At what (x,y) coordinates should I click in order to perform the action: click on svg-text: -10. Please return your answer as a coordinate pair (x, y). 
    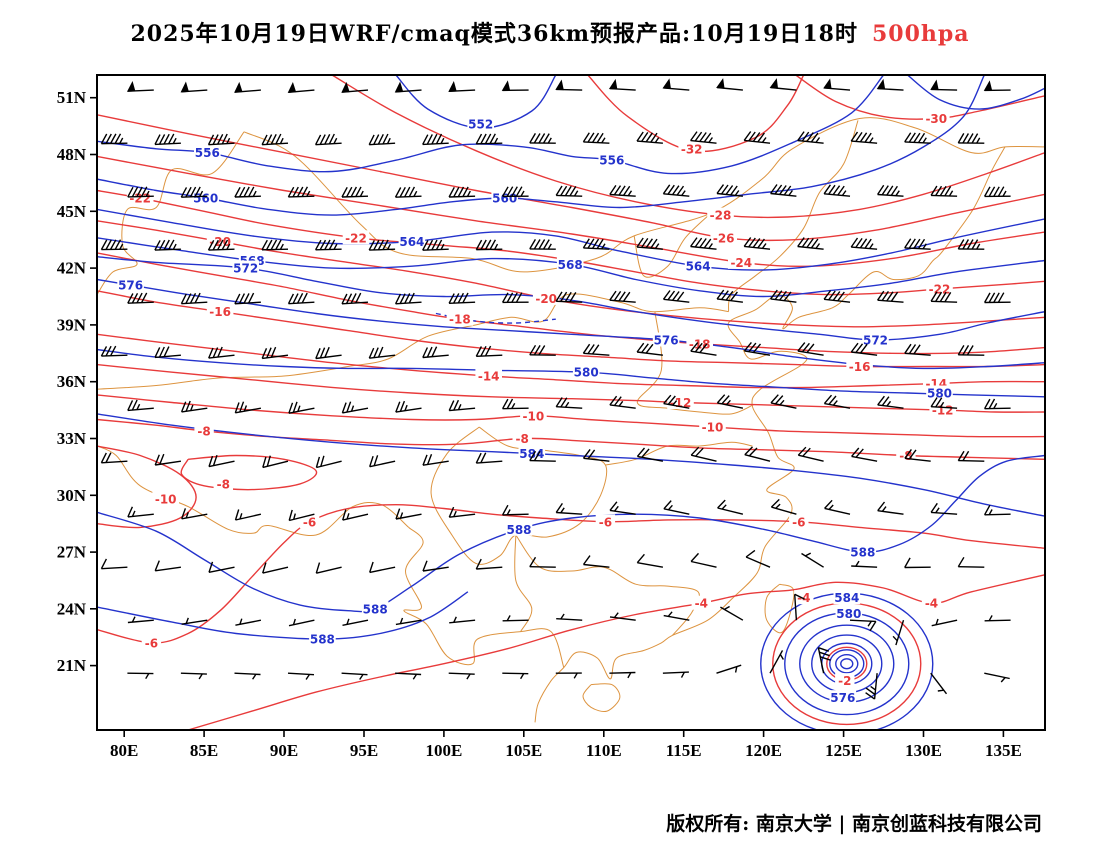
    Looking at the image, I should click on (166, 500).